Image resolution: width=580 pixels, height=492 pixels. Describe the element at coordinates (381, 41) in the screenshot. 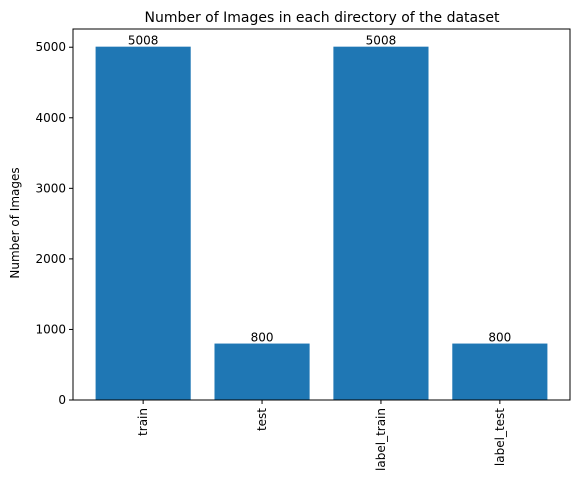

I see `data-label-label_train: 5008` at that location.